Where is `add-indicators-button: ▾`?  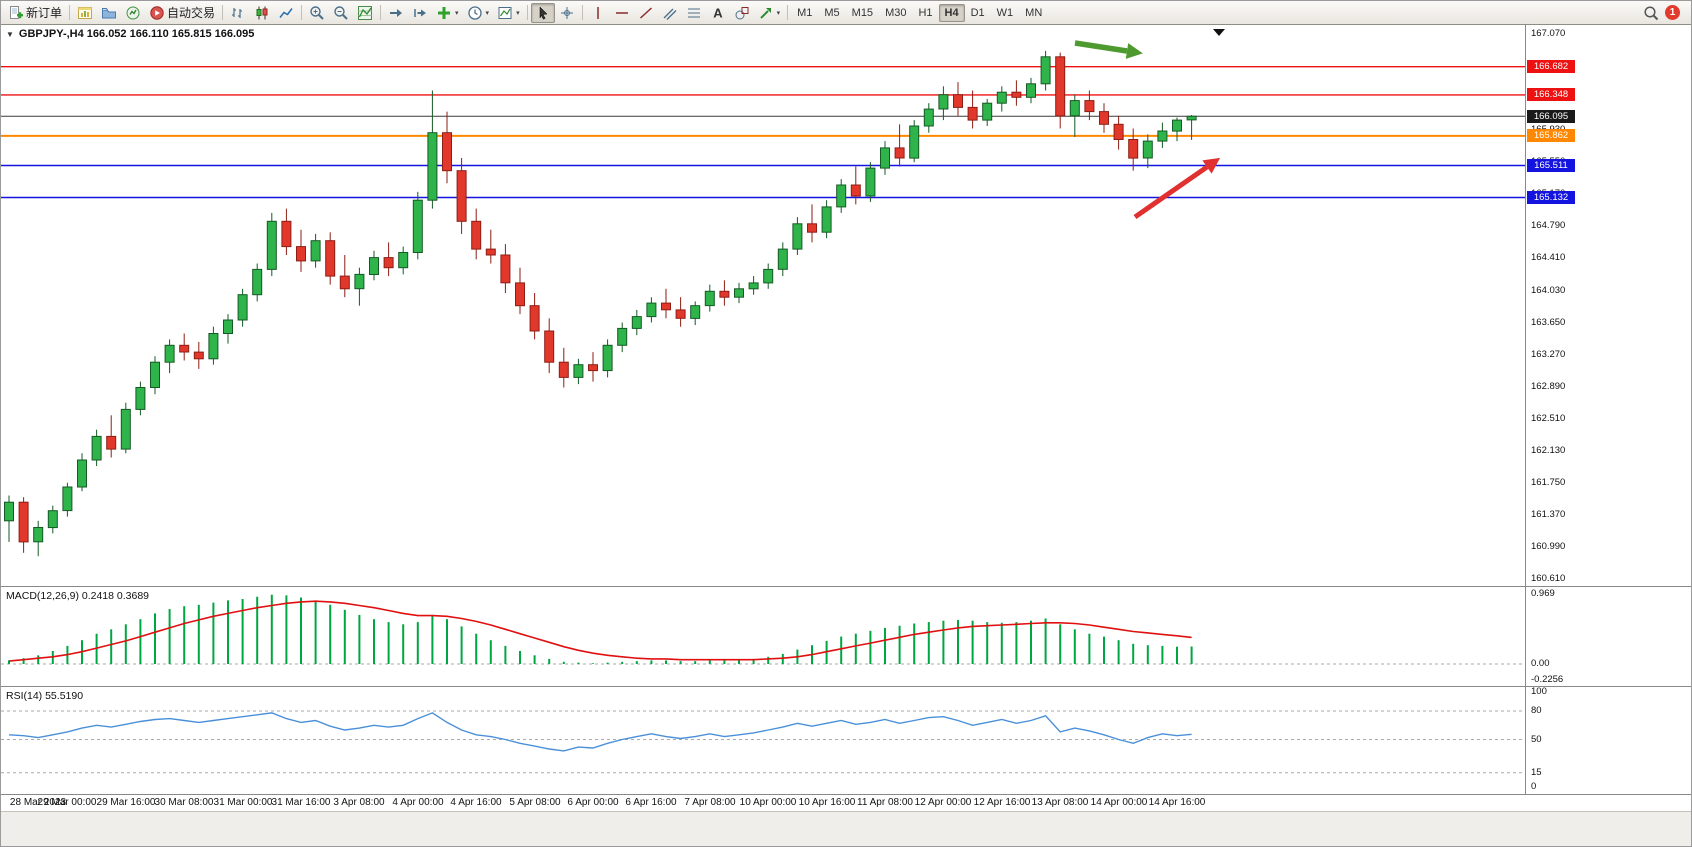
add-indicators-button: ▾ is located at coordinates (447, 13).